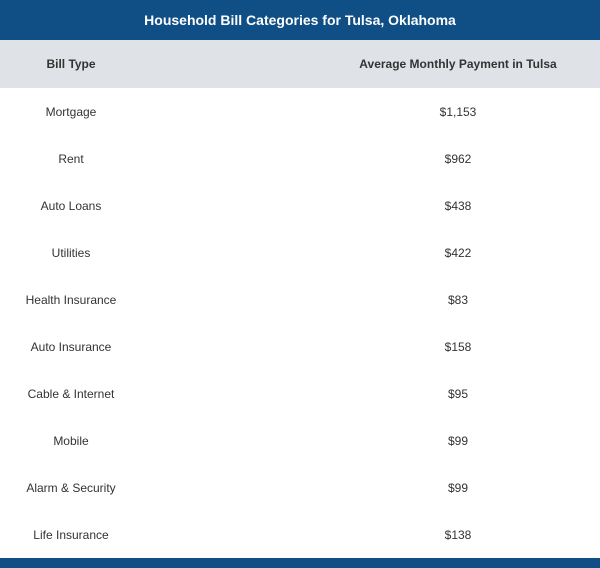  Describe the element at coordinates (300, 487) in the screenshot. I see `table-row: Alarm & Security $99` at that location.